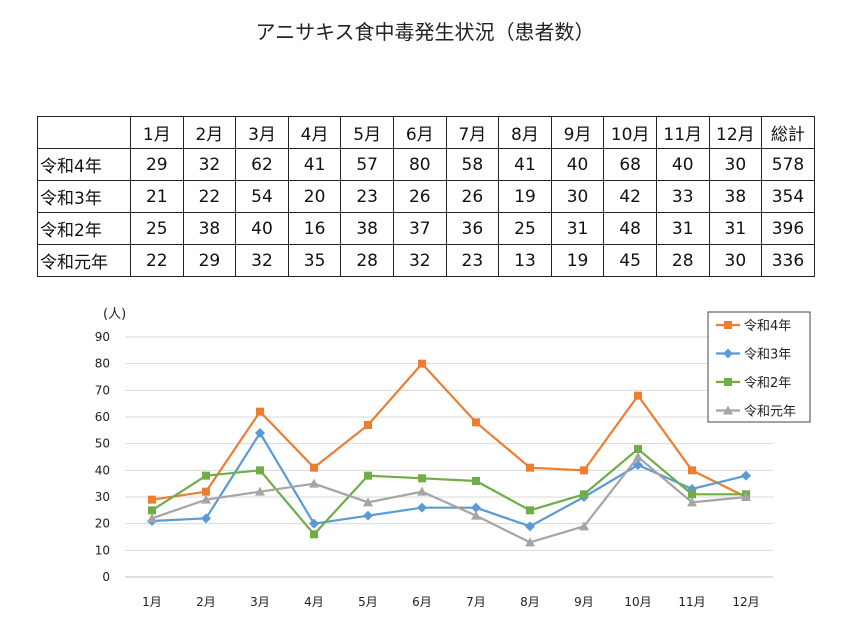 The height and width of the screenshot is (637, 850). What do you see at coordinates (368, 602) in the screenshot?
I see `x-tick-label: 5月` at bounding box center [368, 602].